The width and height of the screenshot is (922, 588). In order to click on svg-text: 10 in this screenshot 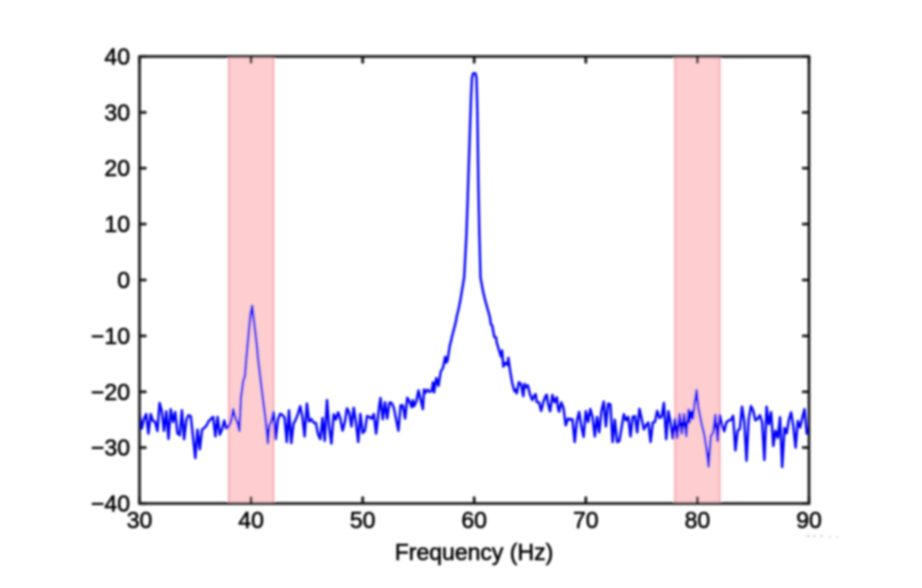, I will do `click(117, 224)`.